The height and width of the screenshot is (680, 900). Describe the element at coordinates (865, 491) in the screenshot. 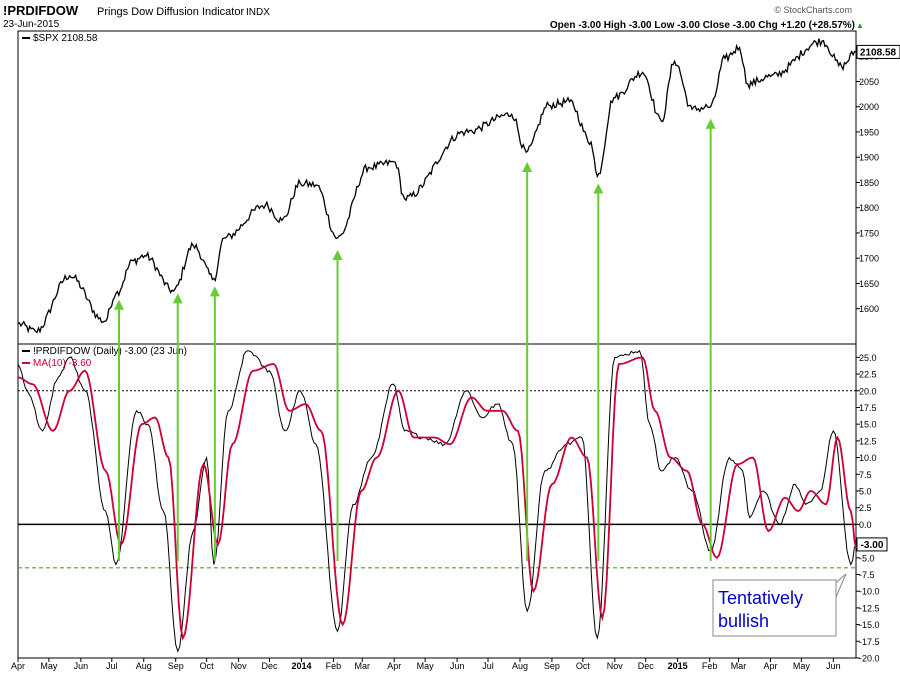

I see `indicator-tick-label: 5.0` at that location.